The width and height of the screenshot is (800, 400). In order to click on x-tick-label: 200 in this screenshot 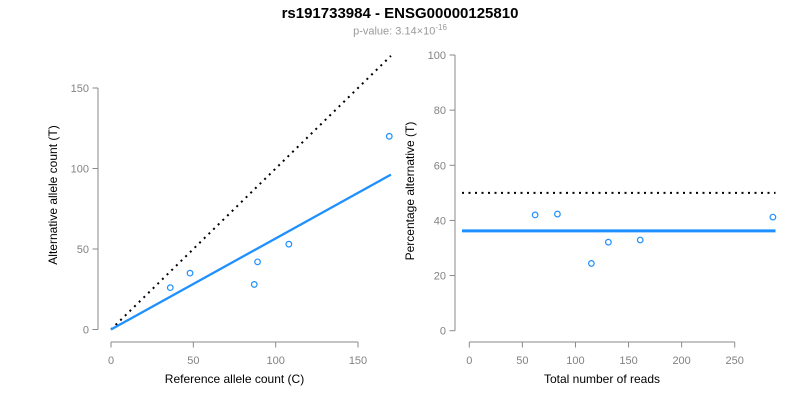, I will do `click(681, 361)`.